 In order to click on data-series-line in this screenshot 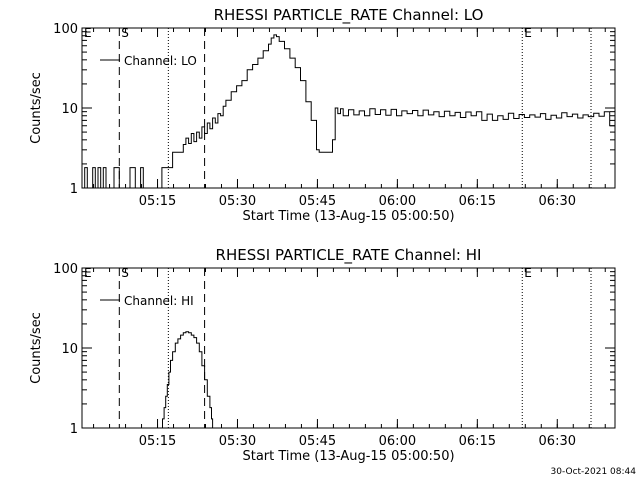, I will do `click(187, 380)`.